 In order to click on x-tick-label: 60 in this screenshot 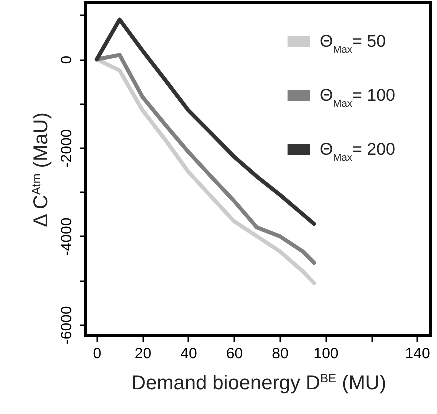, I will do `click(235, 354)`.